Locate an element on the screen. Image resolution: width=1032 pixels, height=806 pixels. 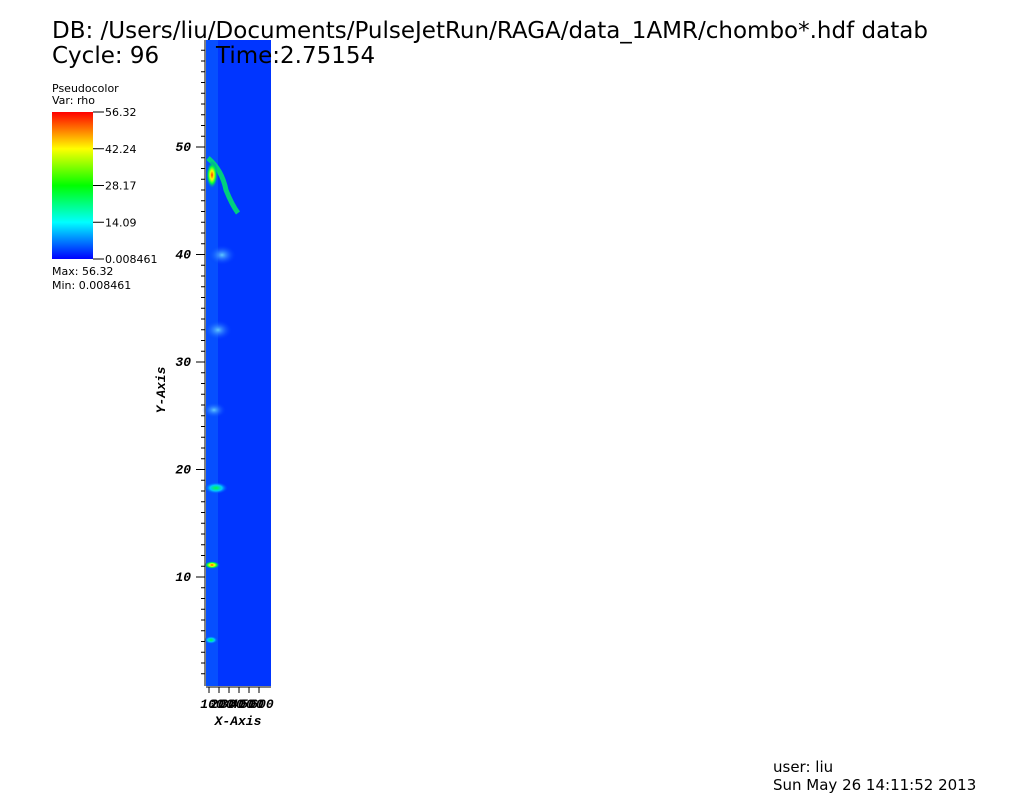
legend-var: Var: rho is located at coordinates (73, 100).